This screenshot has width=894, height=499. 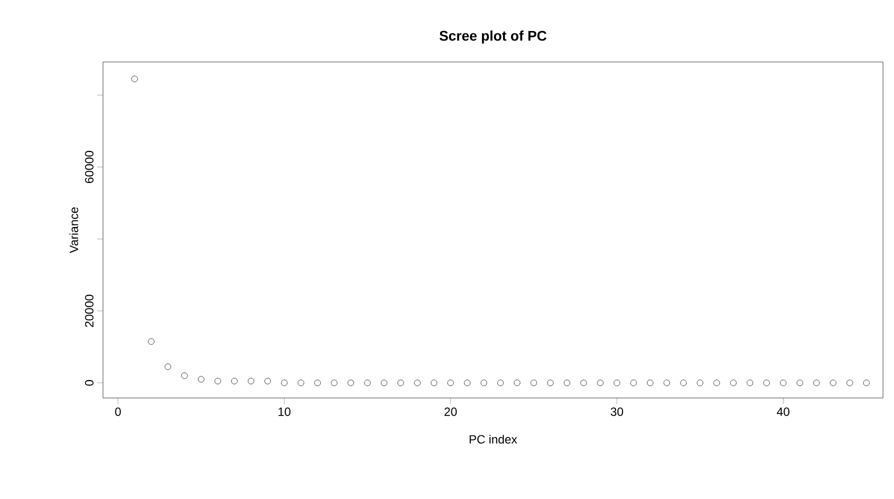 What do you see at coordinates (118, 412) in the screenshot?
I see `x-tick-label: 0` at bounding box center [118, 412].